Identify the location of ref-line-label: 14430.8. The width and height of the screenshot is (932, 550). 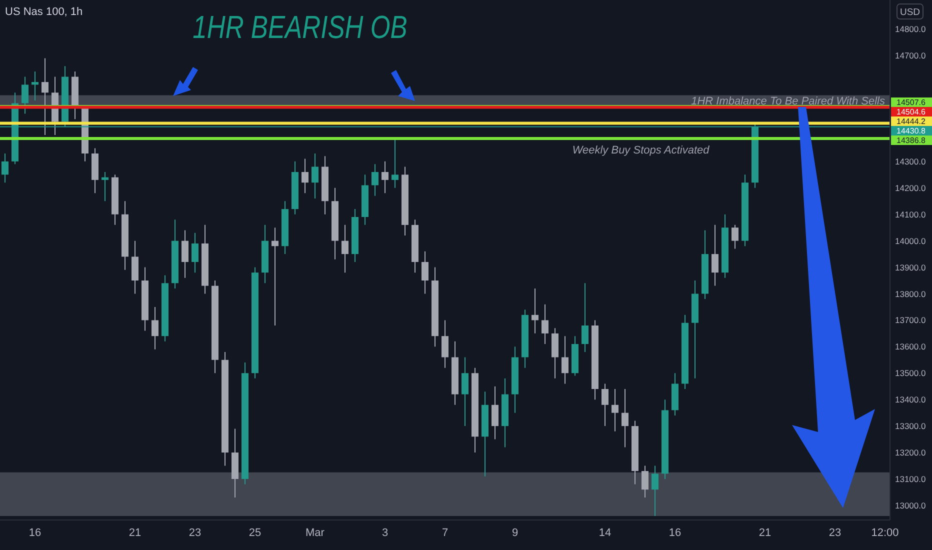
(911, 131).